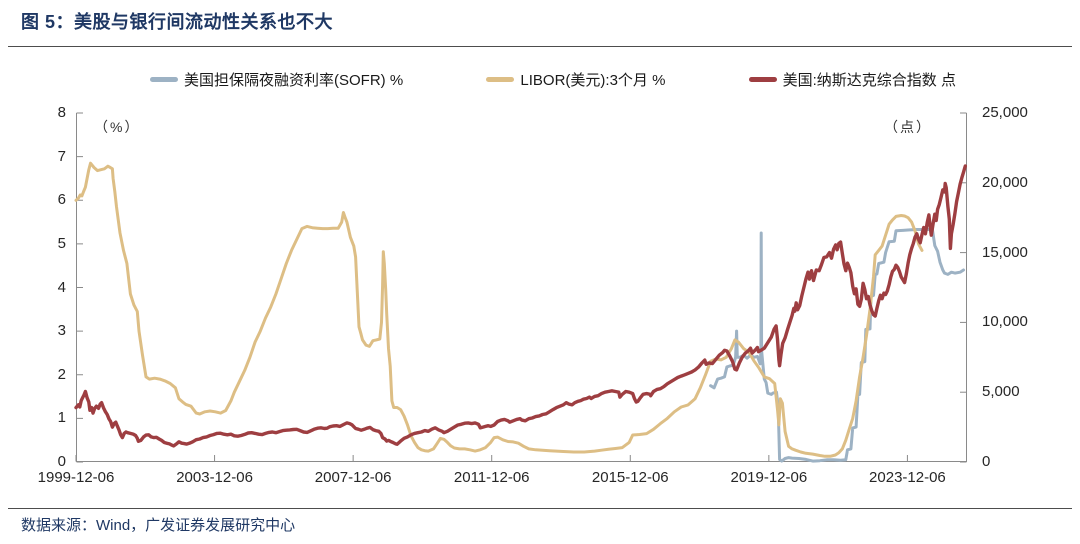 The width and height of the screenshot is (1080, 544). What do you see at coordinates (630, 477) in the screenshot?
I see `x-tick-label: 2015-12-06` at bounding box center [630, 477].